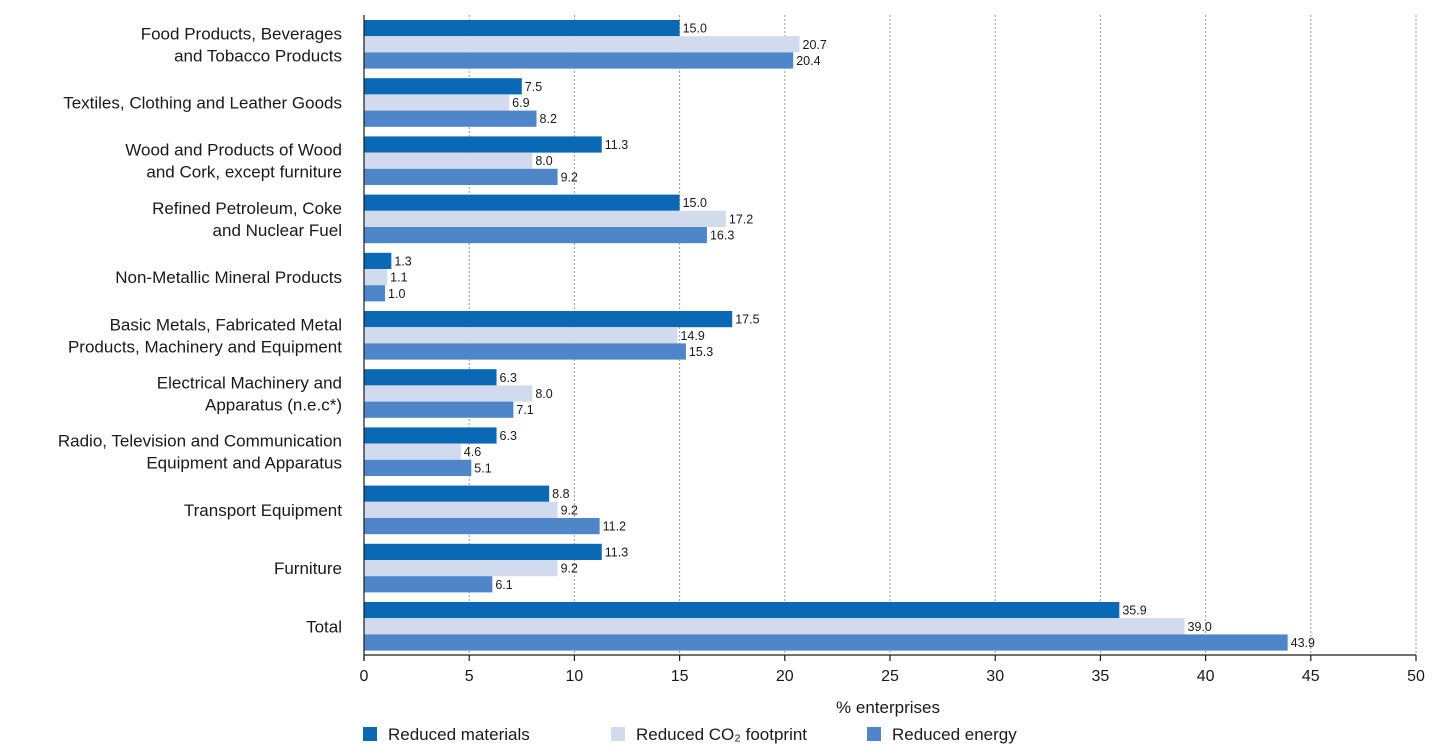 This screenshot has width=1441, height=755. Describe the element at coordinates (692, 336) in the screenshot. I see `data-label: 14.9` at that location.